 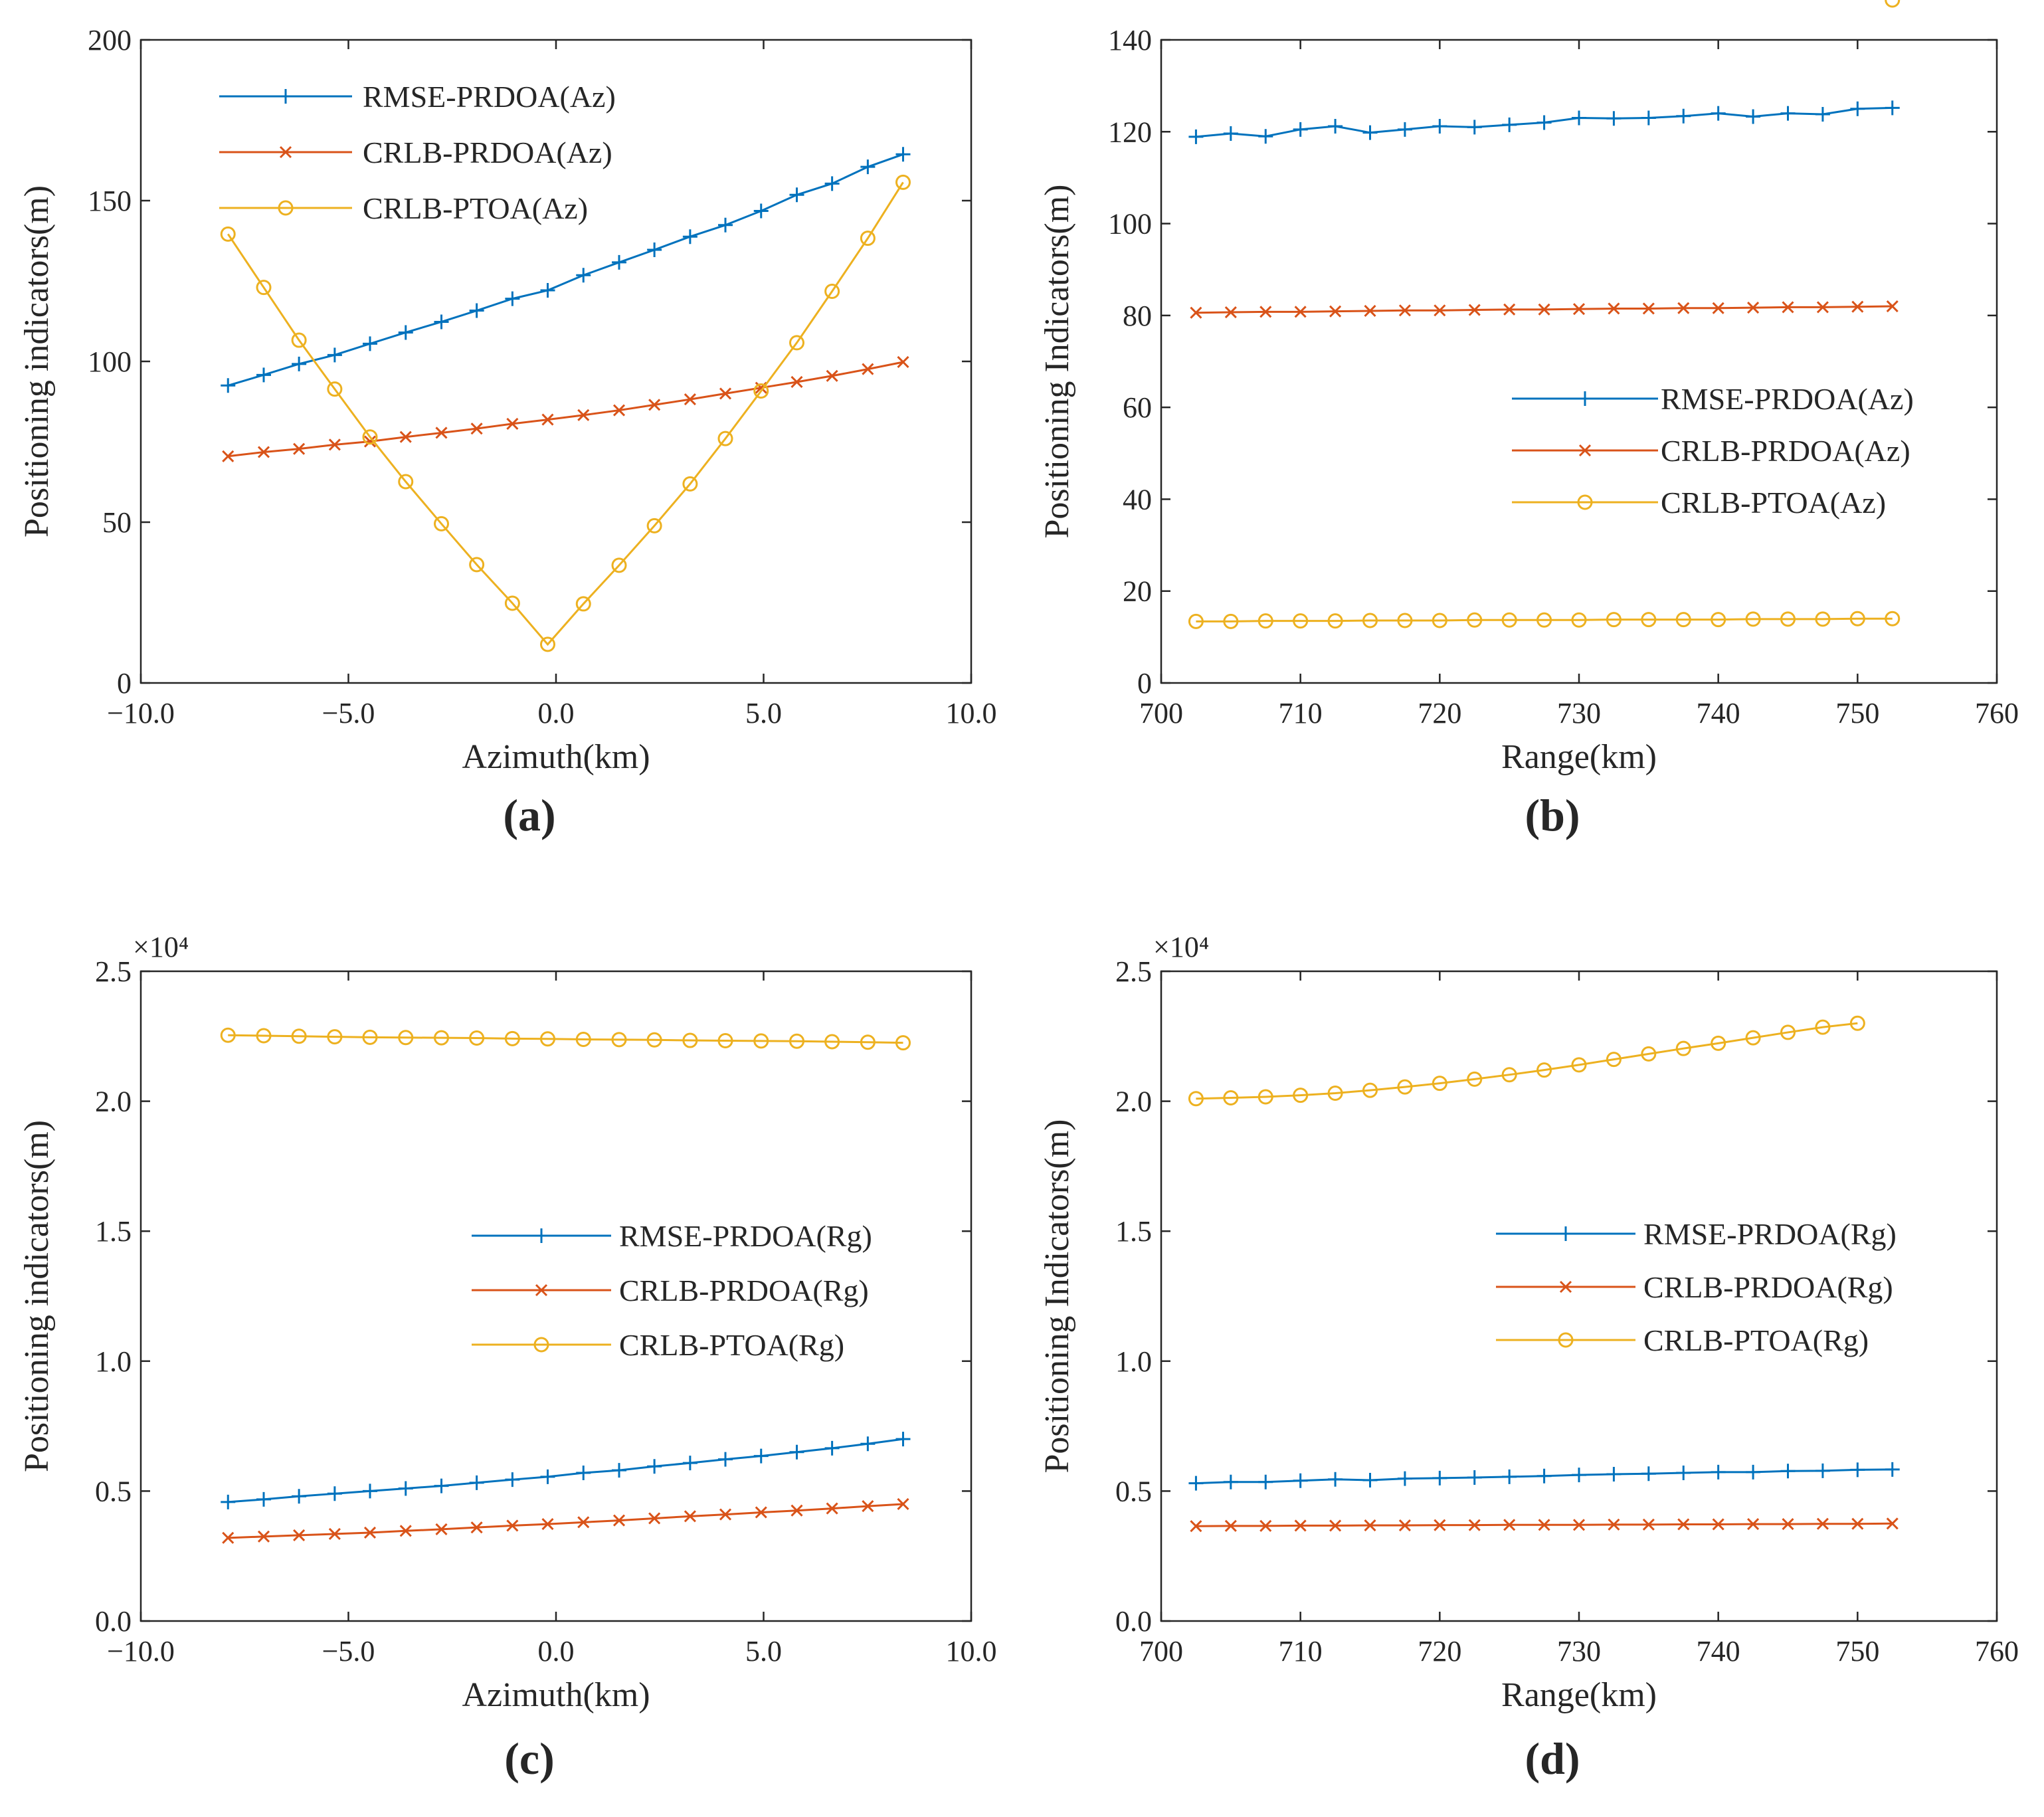 I want to click on x-tick-label: 760, so click(x=1997, y=1651).